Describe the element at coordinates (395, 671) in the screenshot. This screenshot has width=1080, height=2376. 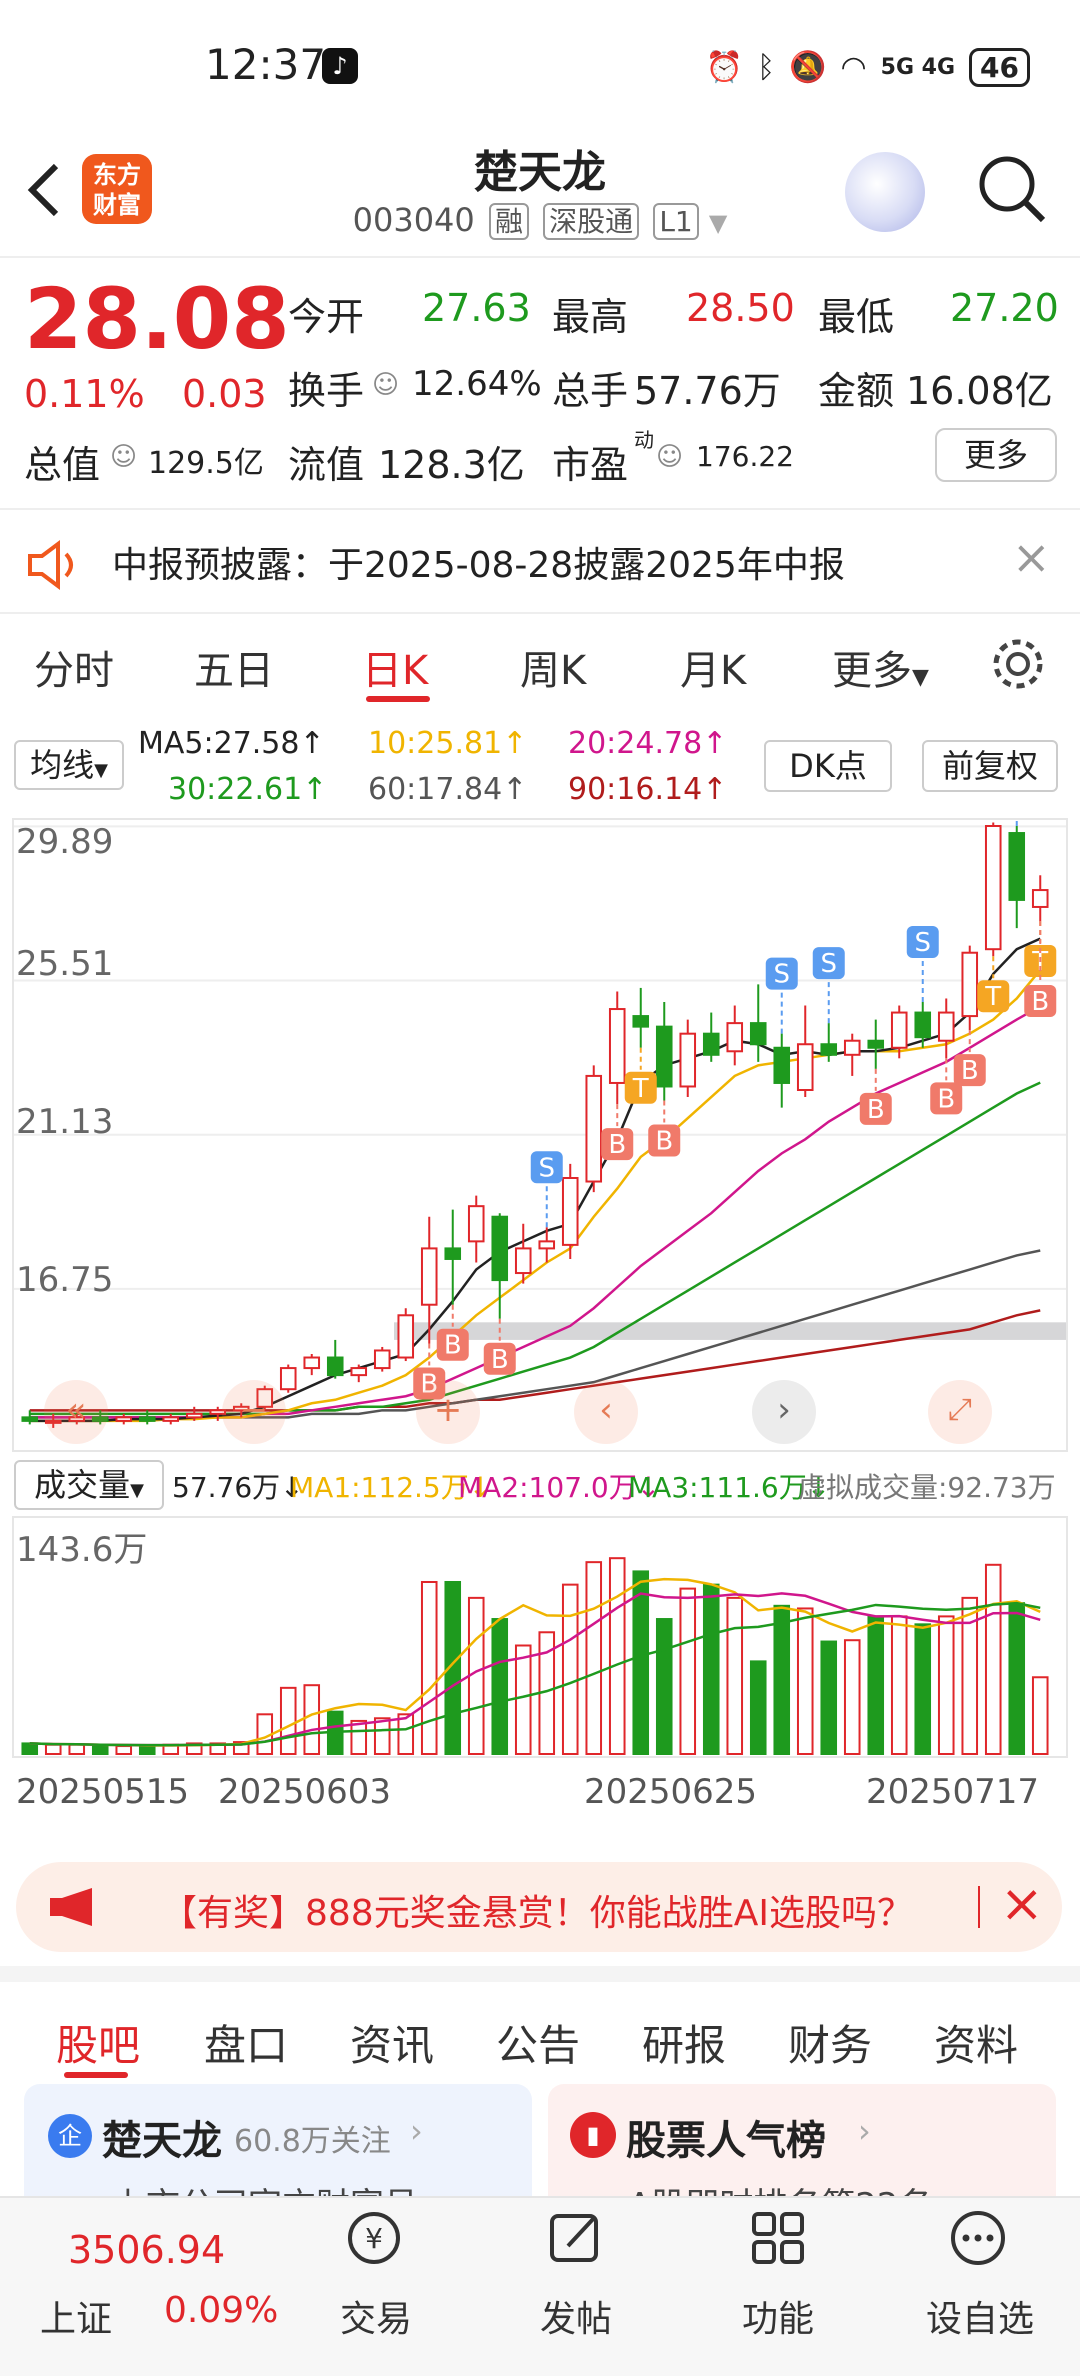
I see `tab-daily-k: 日K` at that location.